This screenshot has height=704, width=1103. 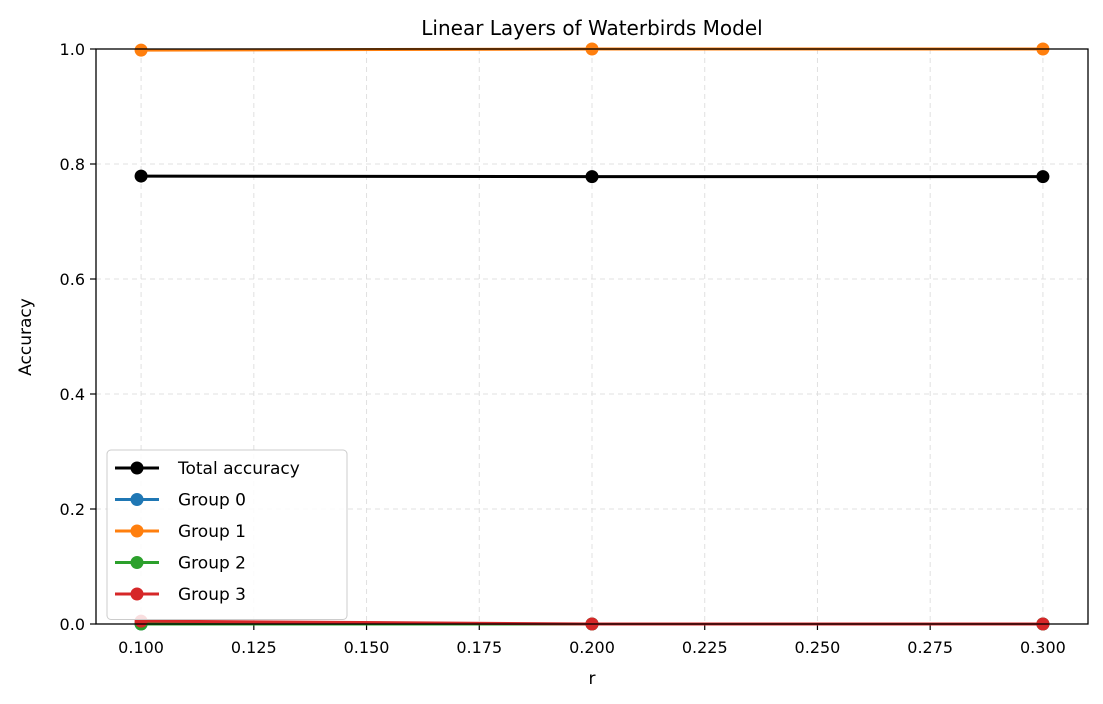 What do you see at coordinates (479, 647) in the screenshot?
I see `x-tick-label: 0.175` at bounding box center [479, 647].